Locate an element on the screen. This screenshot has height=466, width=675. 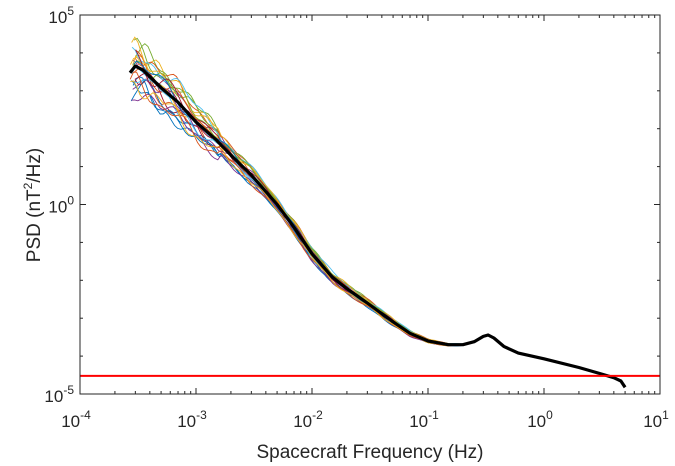
x-tick-label: 10¹ is located at coordinates (656, 419).